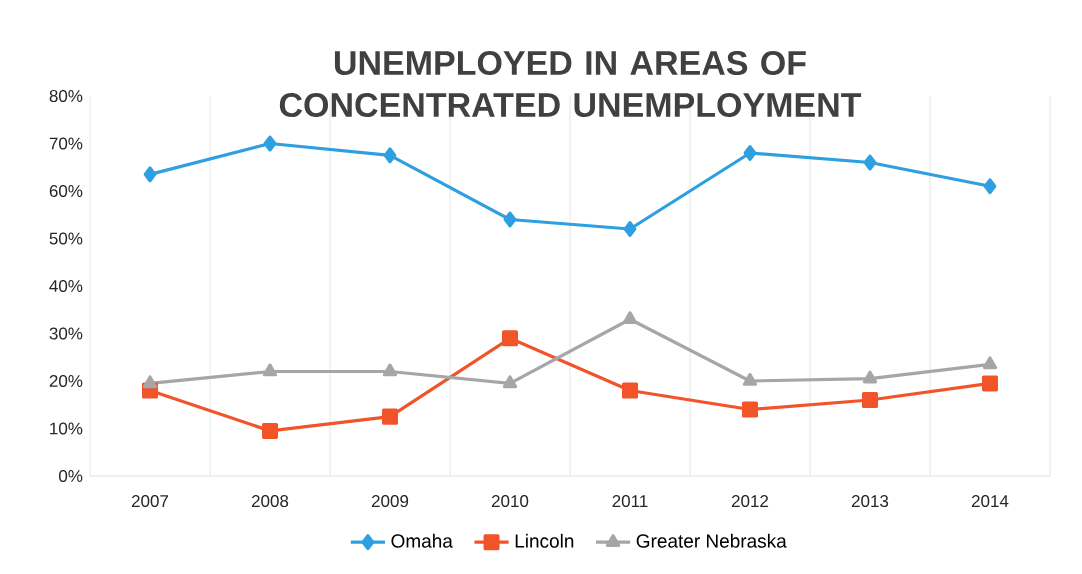 The image size is (1082, 574). I want to click on y-tick-label: 30%, so click(66, 333).